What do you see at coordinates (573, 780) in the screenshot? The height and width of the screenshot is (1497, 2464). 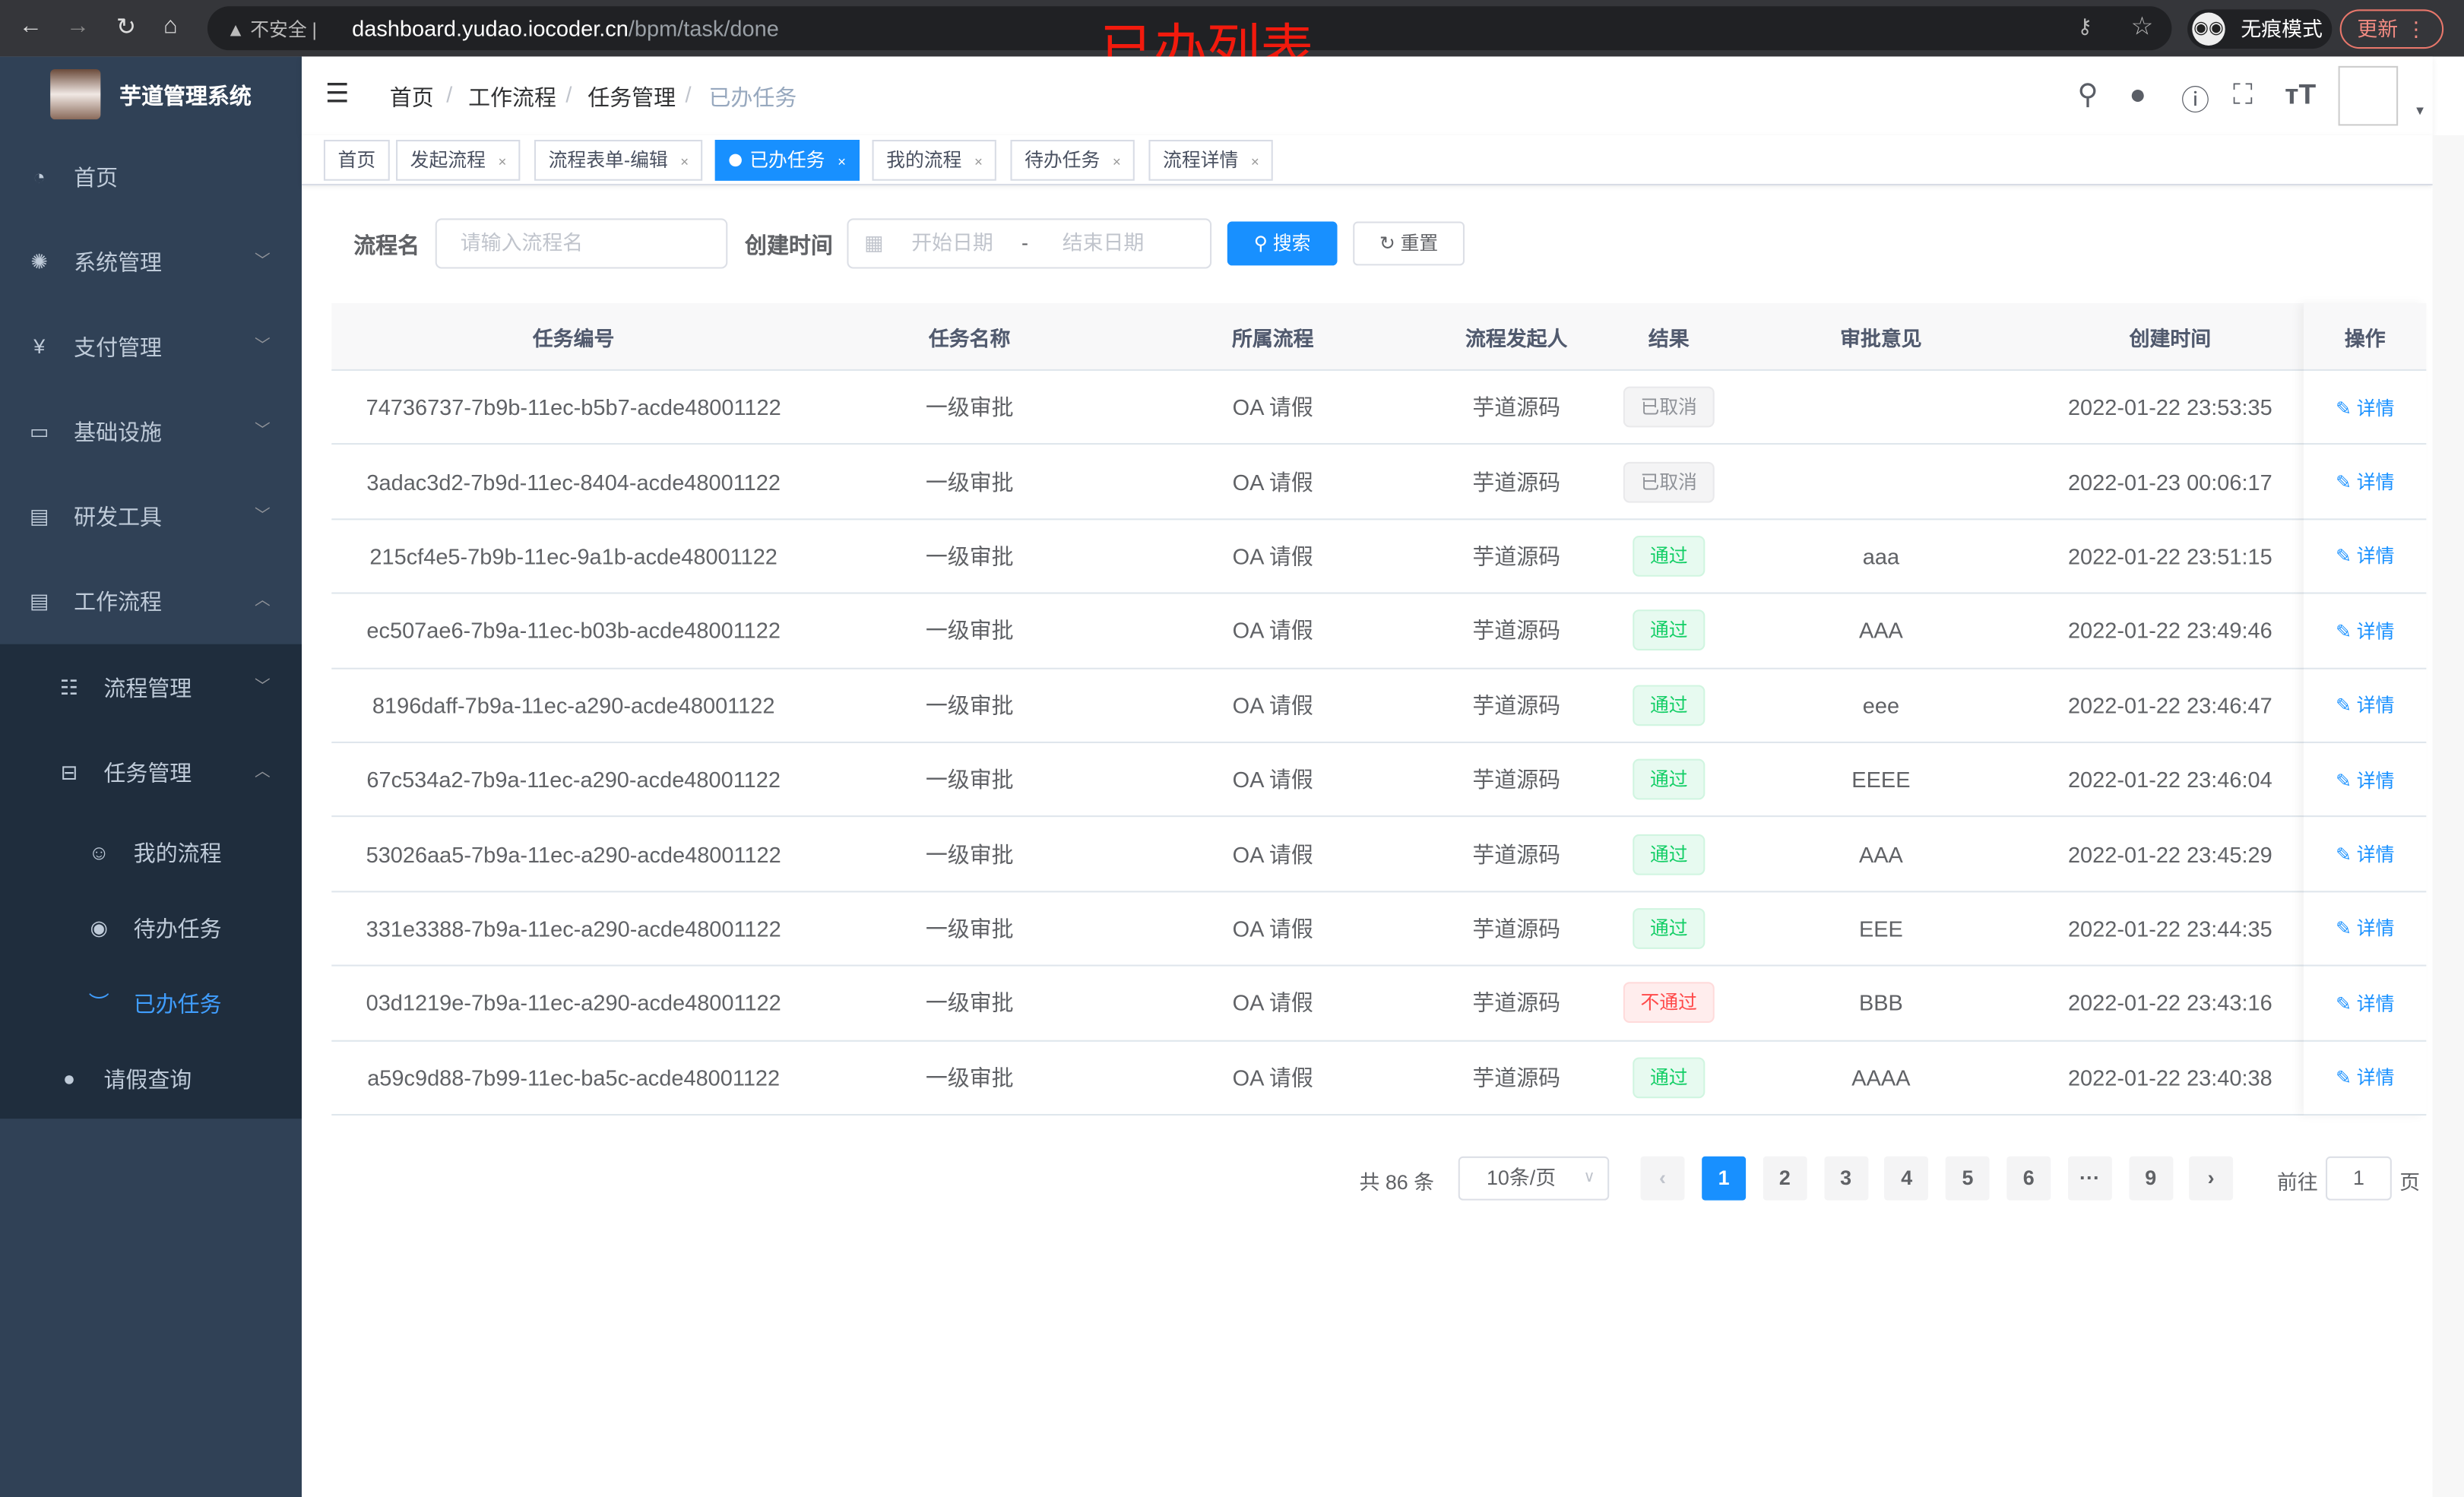 I see `cell-text: 67c534a2-7b9a-11ec-a290-acde48001122` at bounding box center [573, 780].